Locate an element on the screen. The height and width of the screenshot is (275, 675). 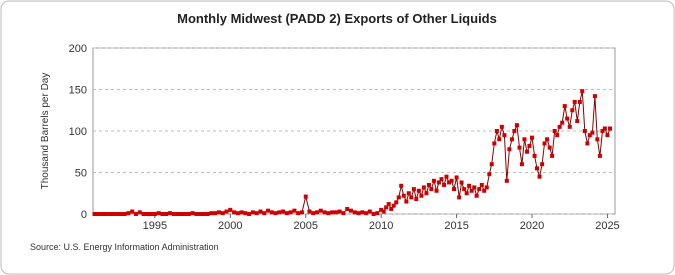
x-tick-label: 2020 is located at coordinates (532, 226).